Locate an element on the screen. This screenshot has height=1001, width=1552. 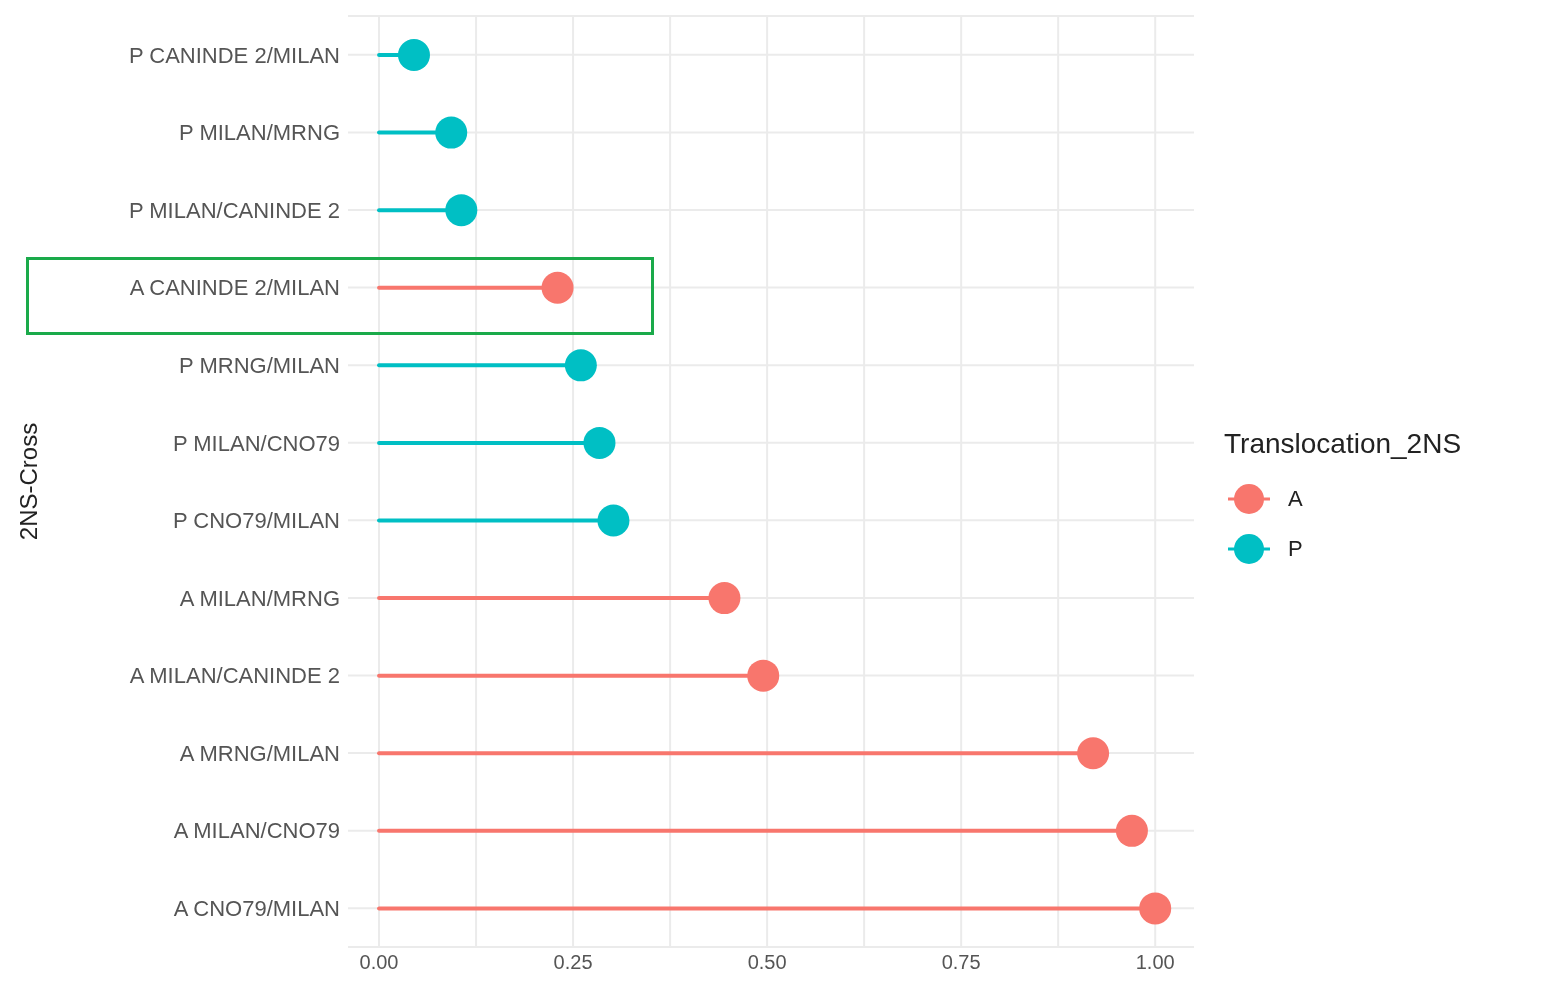
y-tick-label: A MILAN/MRNG is located at coordinates (259, 598).